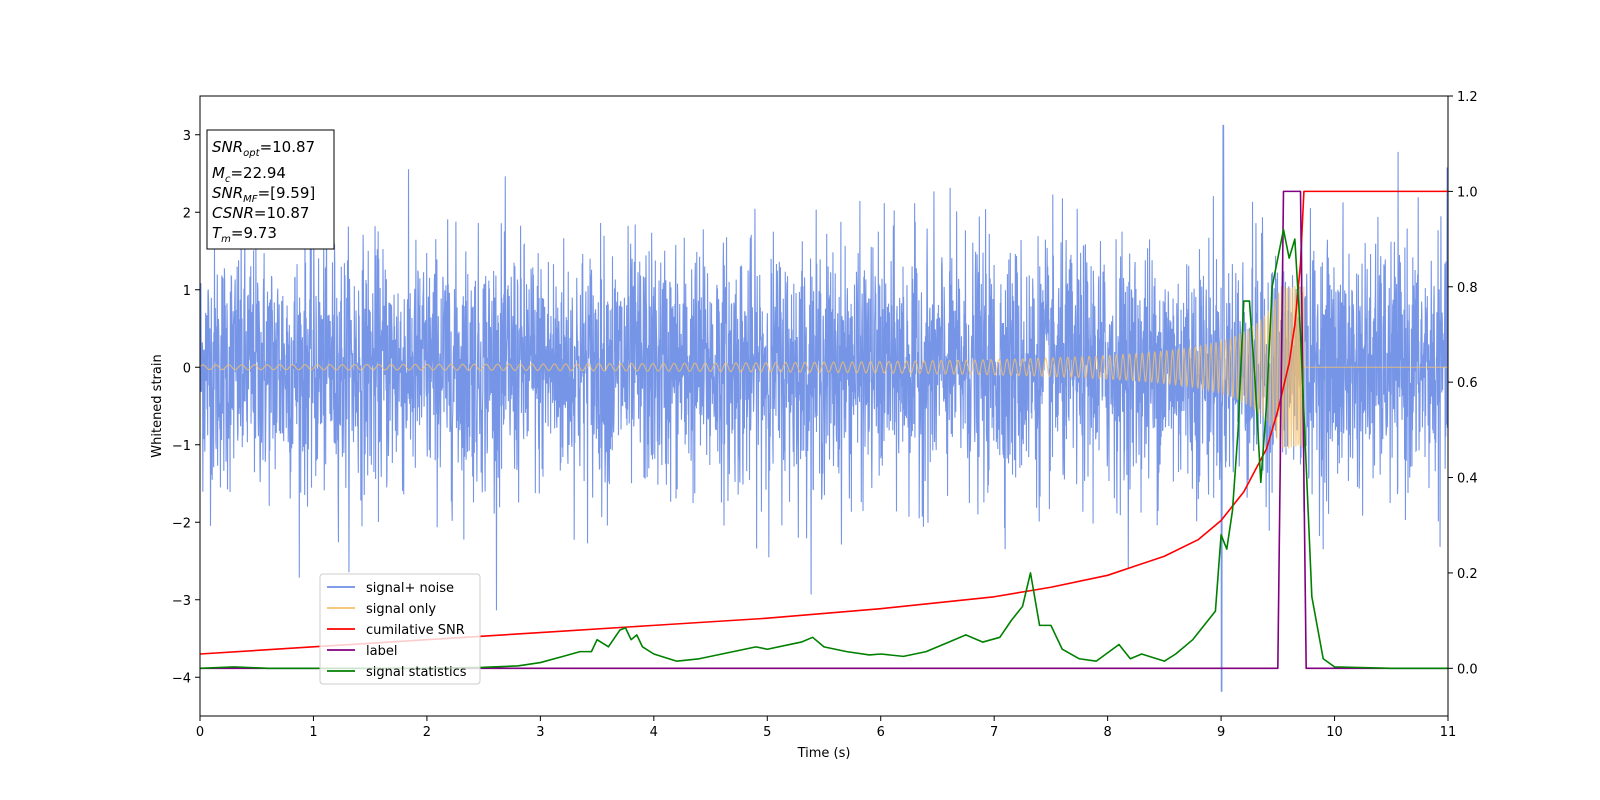  What do you see at coordinates (181, 523) in the screenshot?
I see `y-left-tick-label: −2` at bounding box center [181, 523].